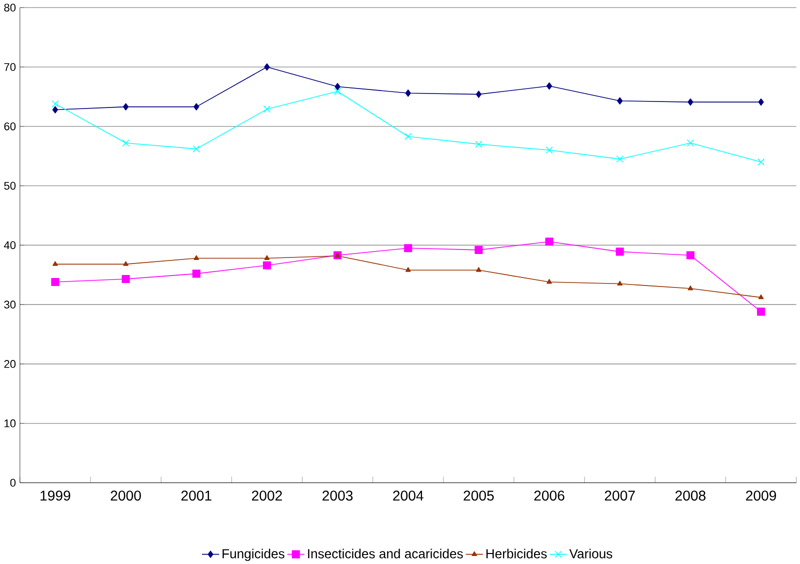  Describe the element at coordinates (196, 495) in the screenshot. I see `x-tick-label: 2001` at that location.